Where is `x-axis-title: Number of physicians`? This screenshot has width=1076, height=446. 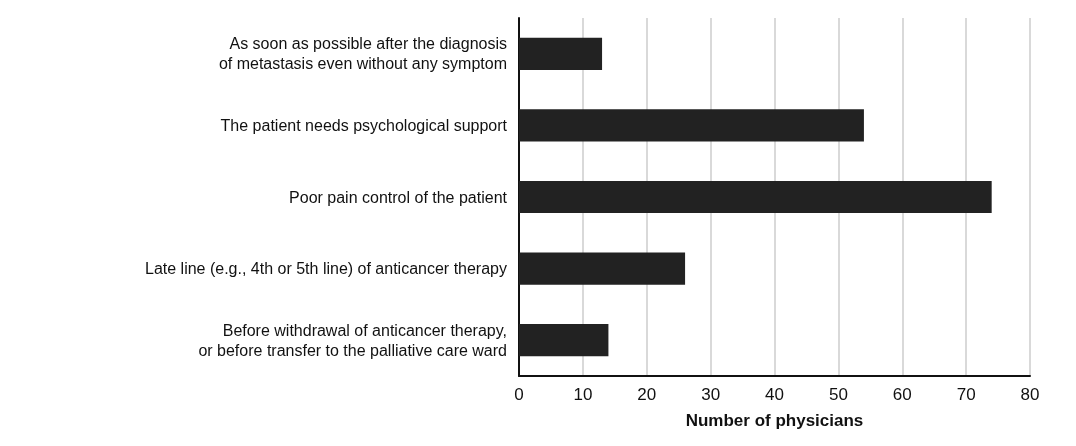
x-axis-title: Number of physicians is located at coordinates (774, 420).